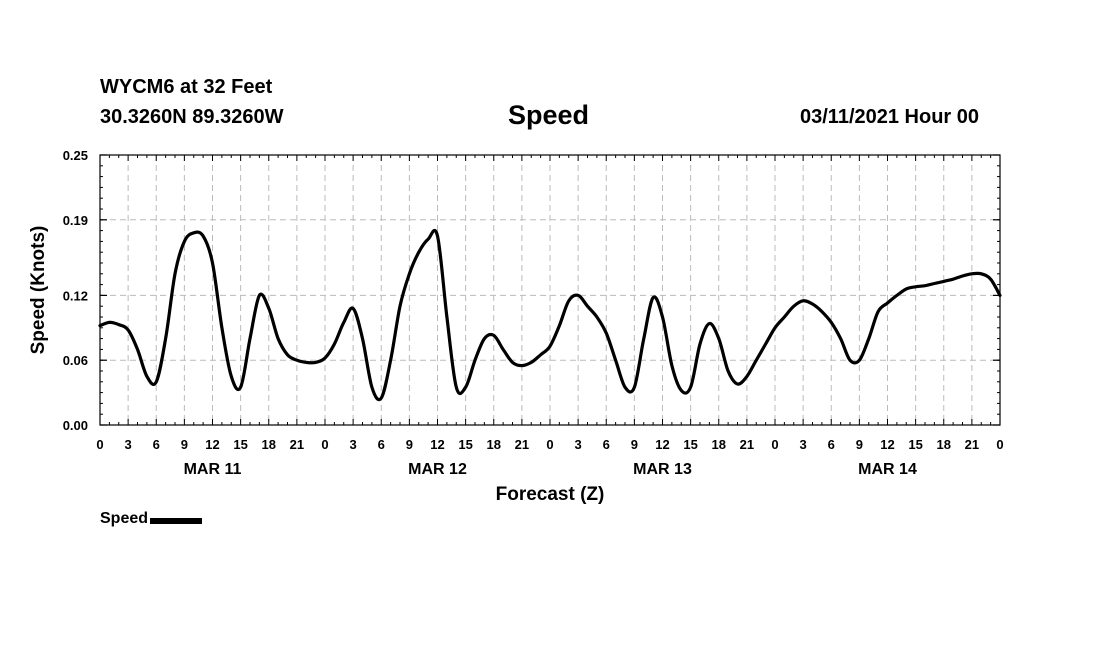 The width and height of the screenshot is (1100, 650). I want to click on y-tick-label: 0.00, so click(75, 425).